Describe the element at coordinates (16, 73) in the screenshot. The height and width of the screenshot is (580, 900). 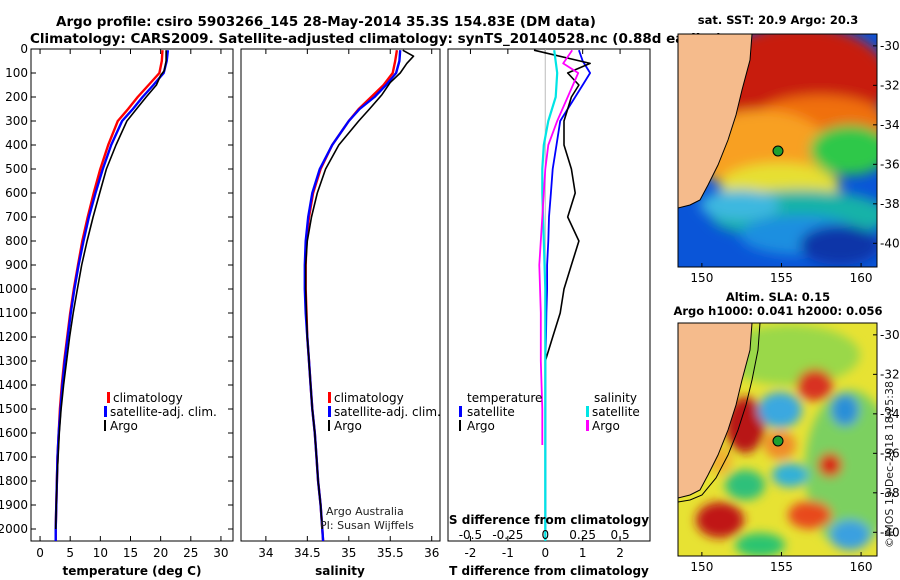
I see `depth-tick-label: 100` at that location.